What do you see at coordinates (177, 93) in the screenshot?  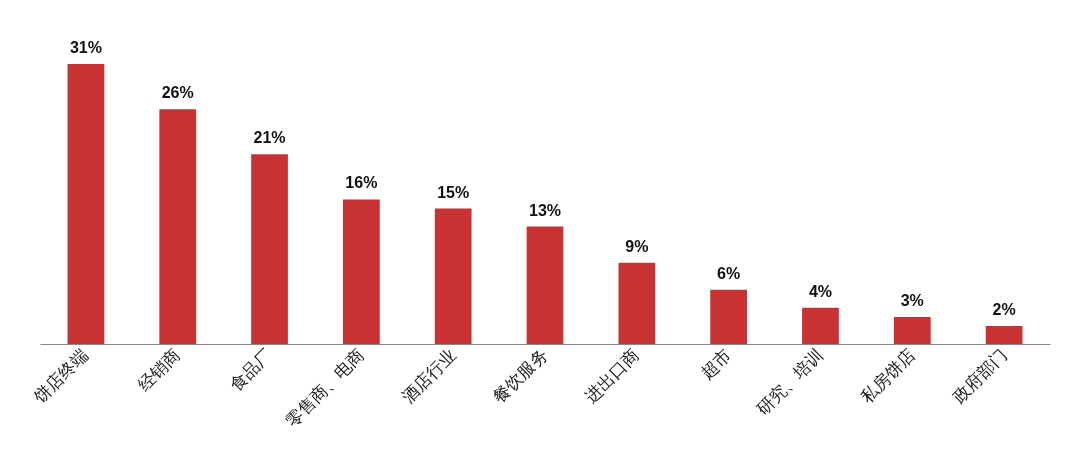 I see `data-label: 26%` at bounding box center [177, 93].